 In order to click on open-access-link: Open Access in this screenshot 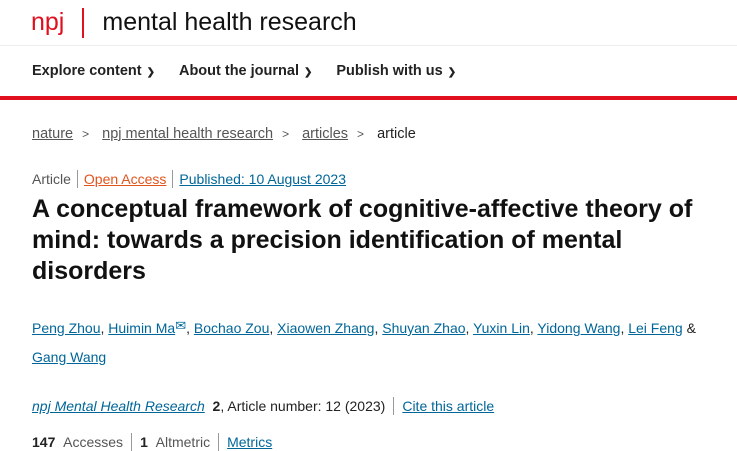, I will do `click(125, 179)`.